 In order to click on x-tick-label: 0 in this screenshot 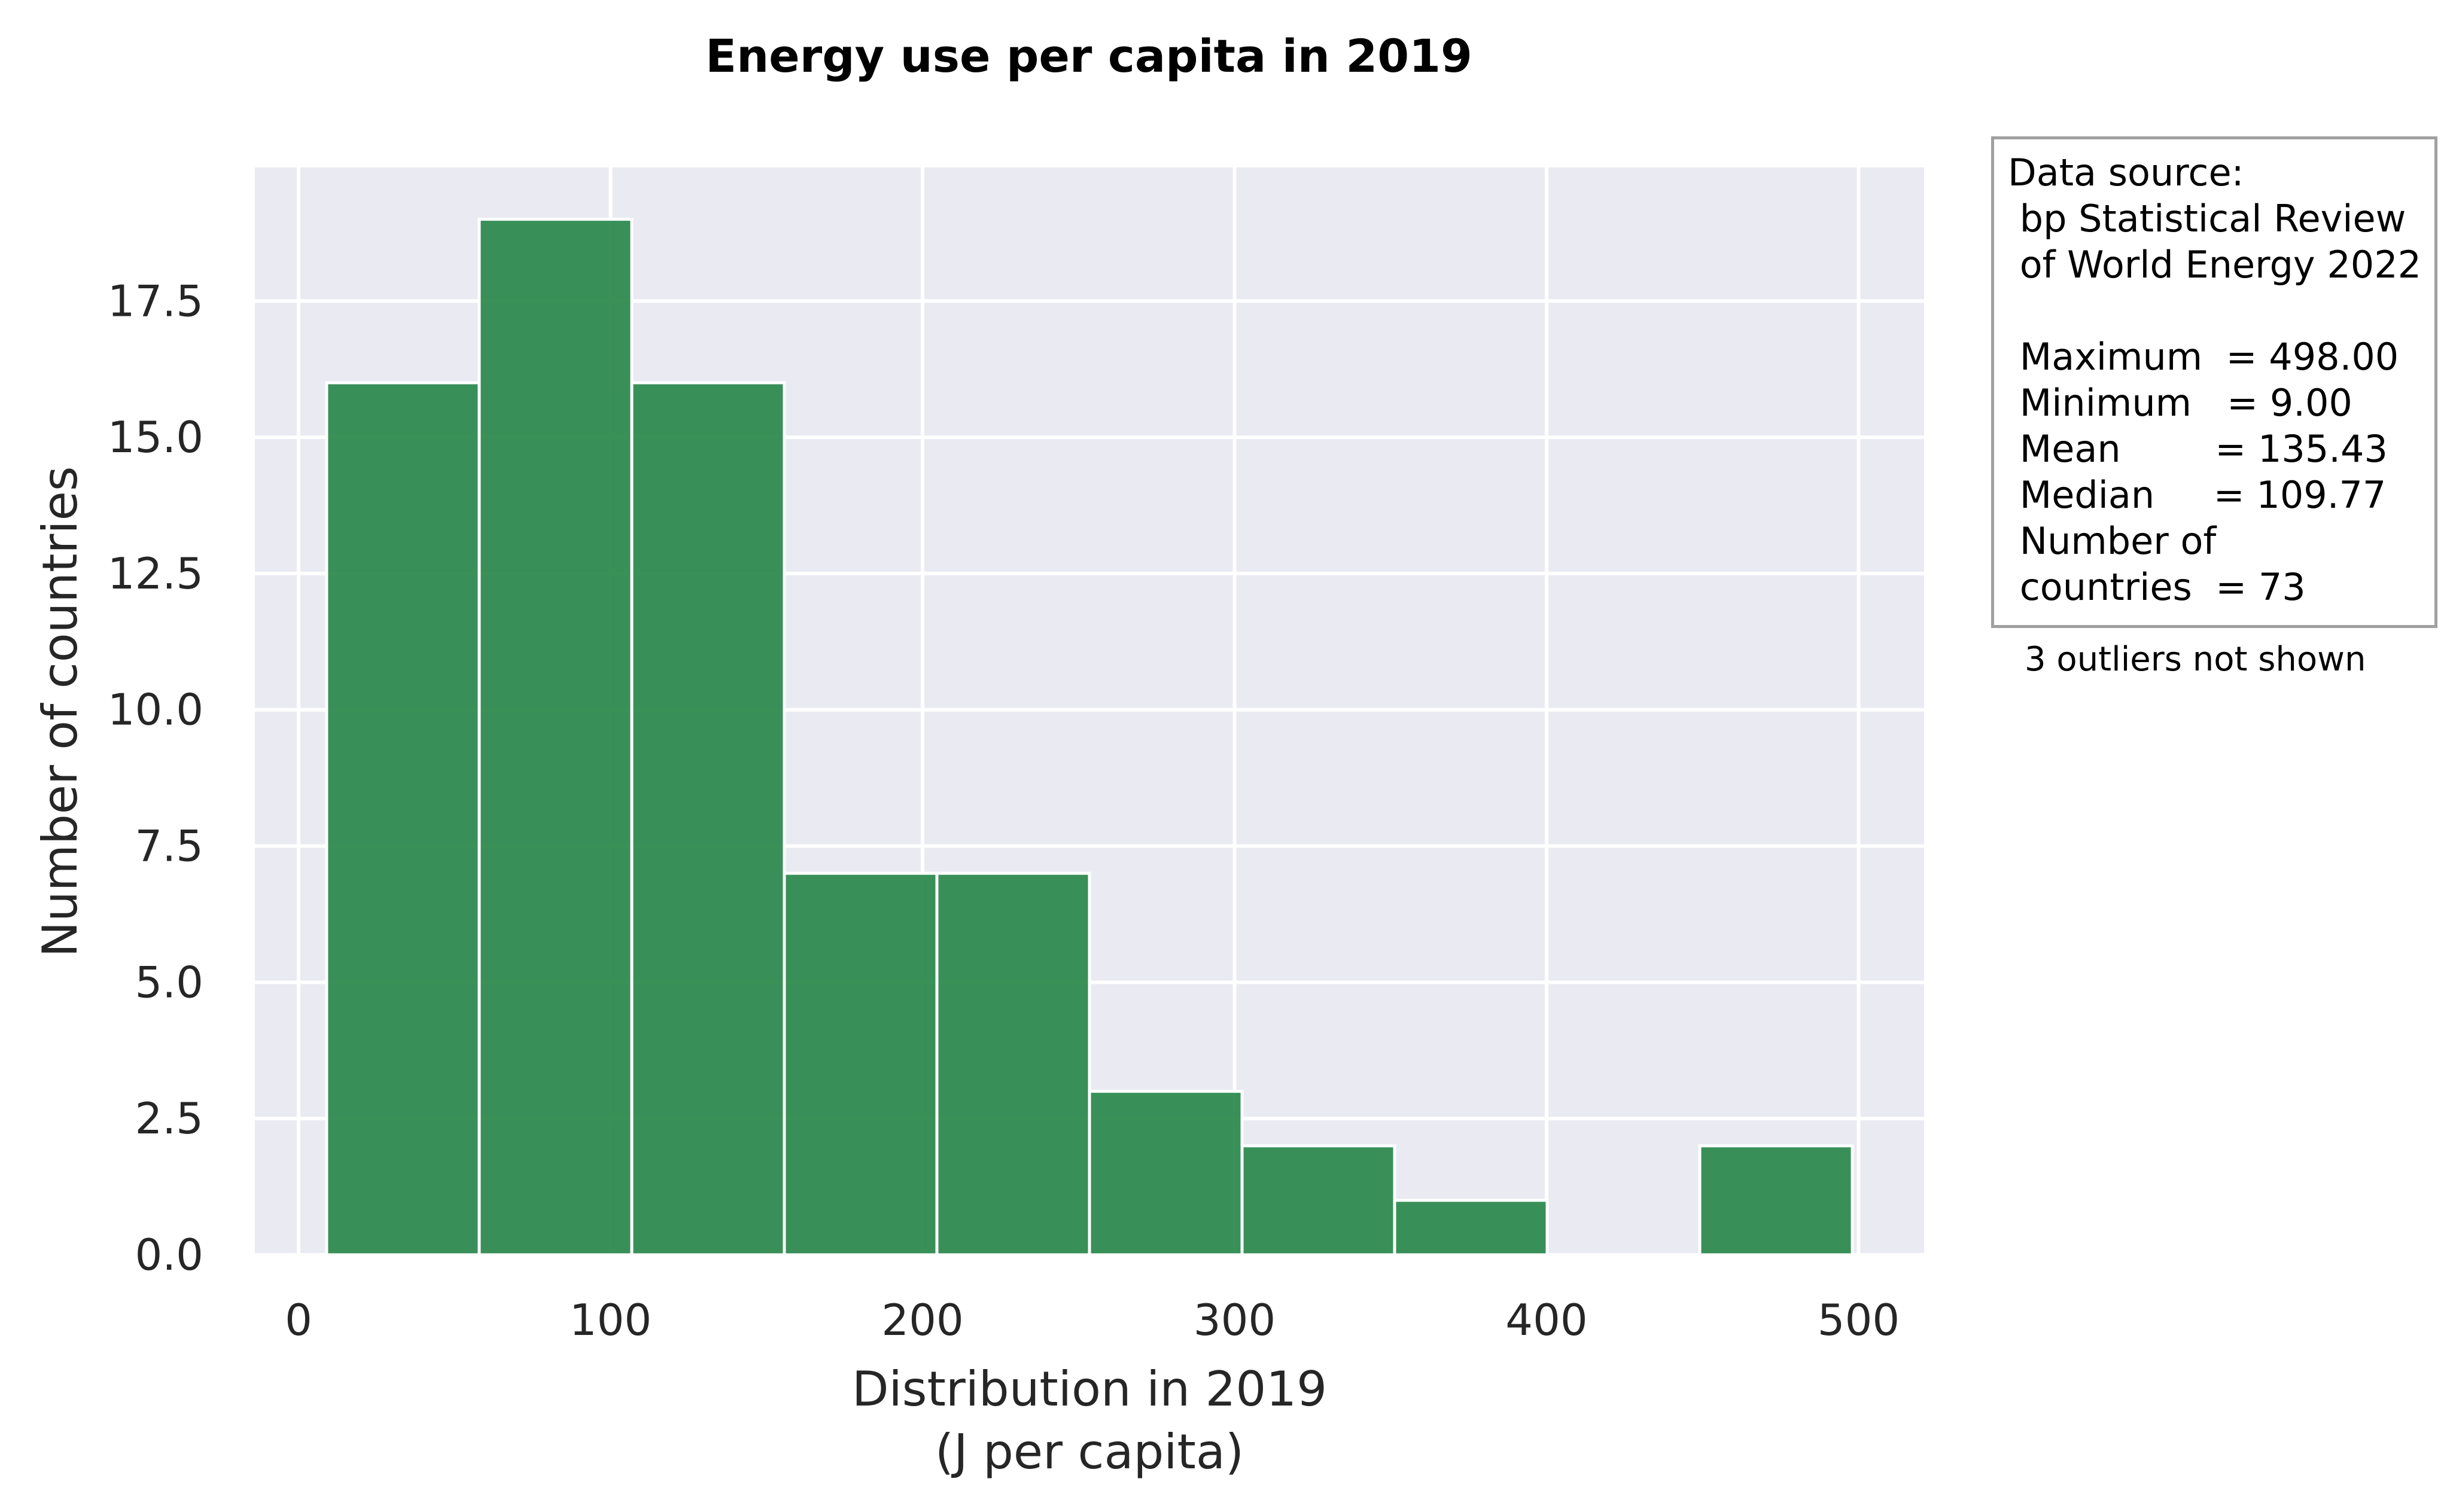, I will do `click(298, 1320)`.